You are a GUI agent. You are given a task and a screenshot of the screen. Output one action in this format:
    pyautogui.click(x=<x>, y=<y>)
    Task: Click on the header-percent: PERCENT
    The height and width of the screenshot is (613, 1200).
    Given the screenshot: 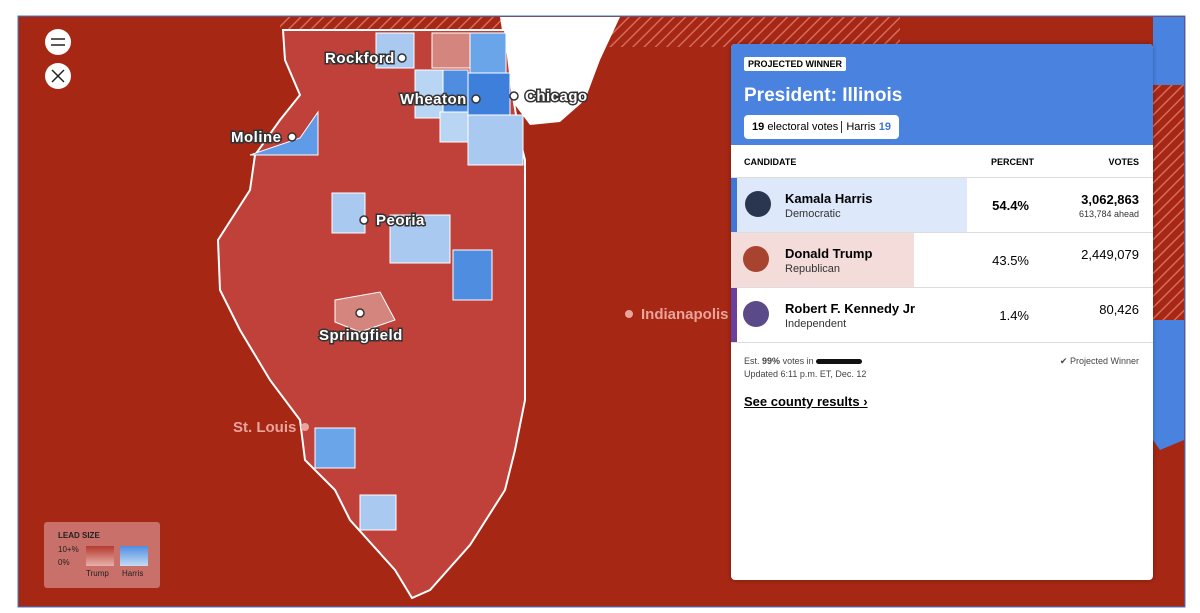 What is the action you would take?
    pyautogui.click(x=1013, y=162)
    